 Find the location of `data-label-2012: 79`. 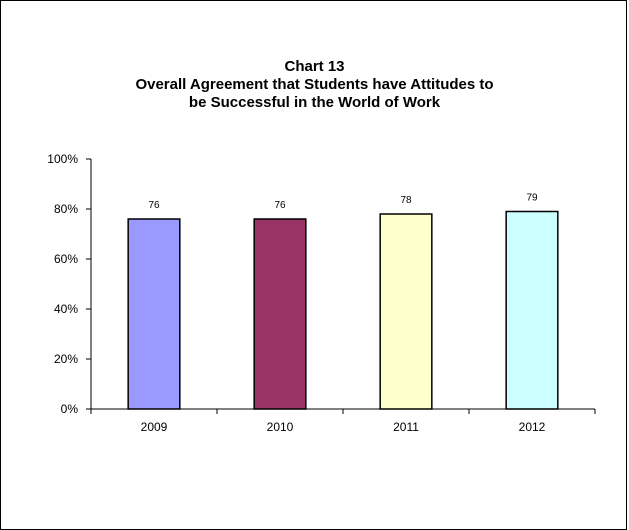

data-label-2012: 79 is located at coordinates (532, 198).